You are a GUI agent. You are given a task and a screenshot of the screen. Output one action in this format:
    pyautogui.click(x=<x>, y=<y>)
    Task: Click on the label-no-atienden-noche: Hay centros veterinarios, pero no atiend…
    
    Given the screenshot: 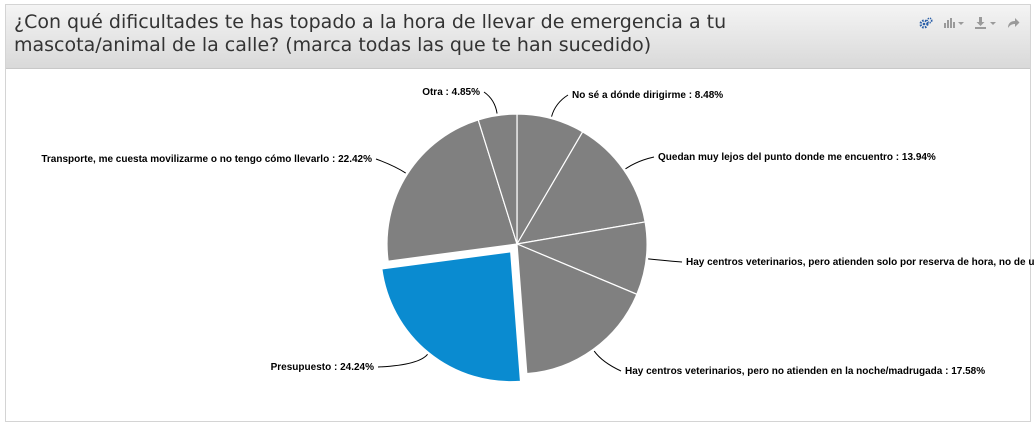 What is the action you would take?
    pyautogui.click(x=805, y=371)
    